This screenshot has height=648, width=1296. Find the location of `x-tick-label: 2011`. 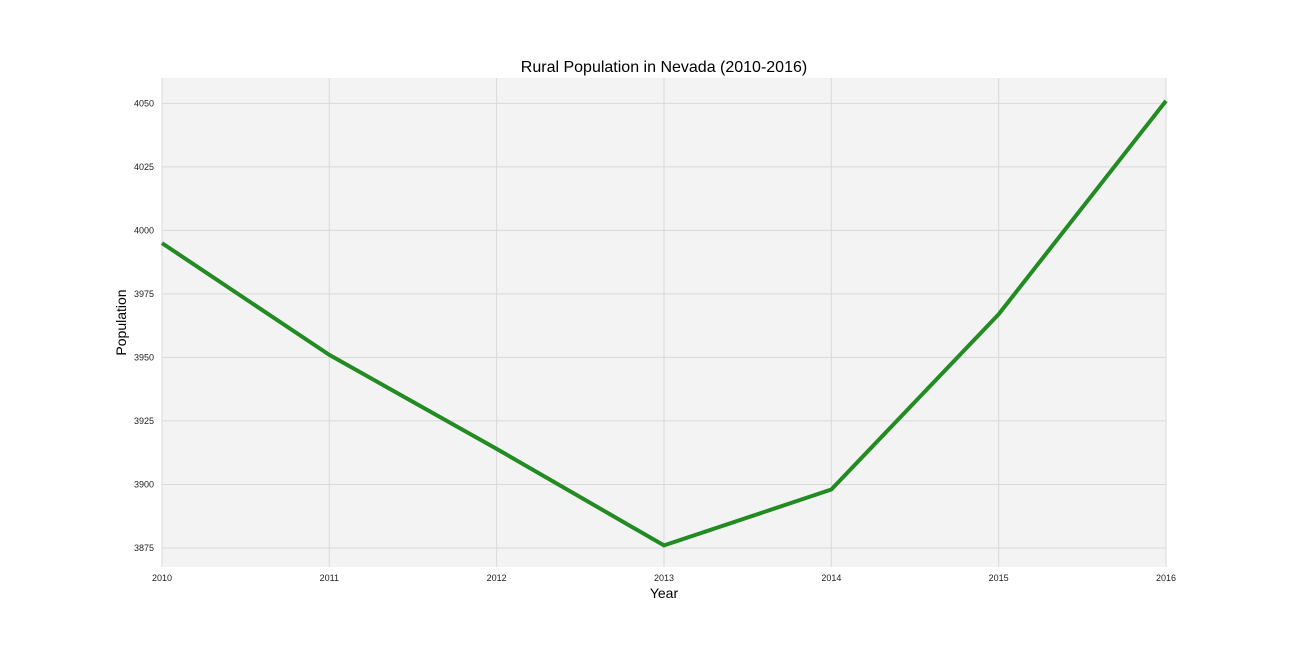

x-tick-label: 2011 is located at coordinates (329, 578).